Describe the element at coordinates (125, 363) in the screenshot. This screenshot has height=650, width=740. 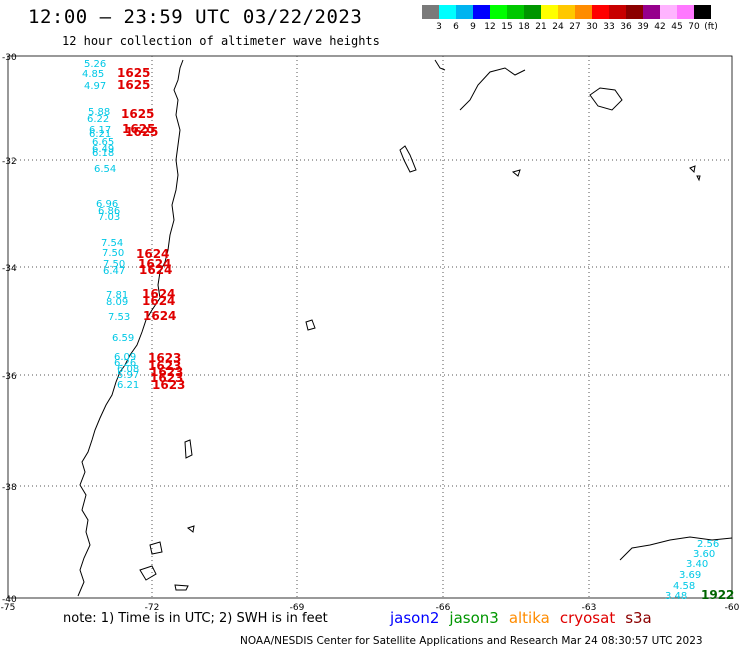
I see `wave-height-value: 6.26` at that location.